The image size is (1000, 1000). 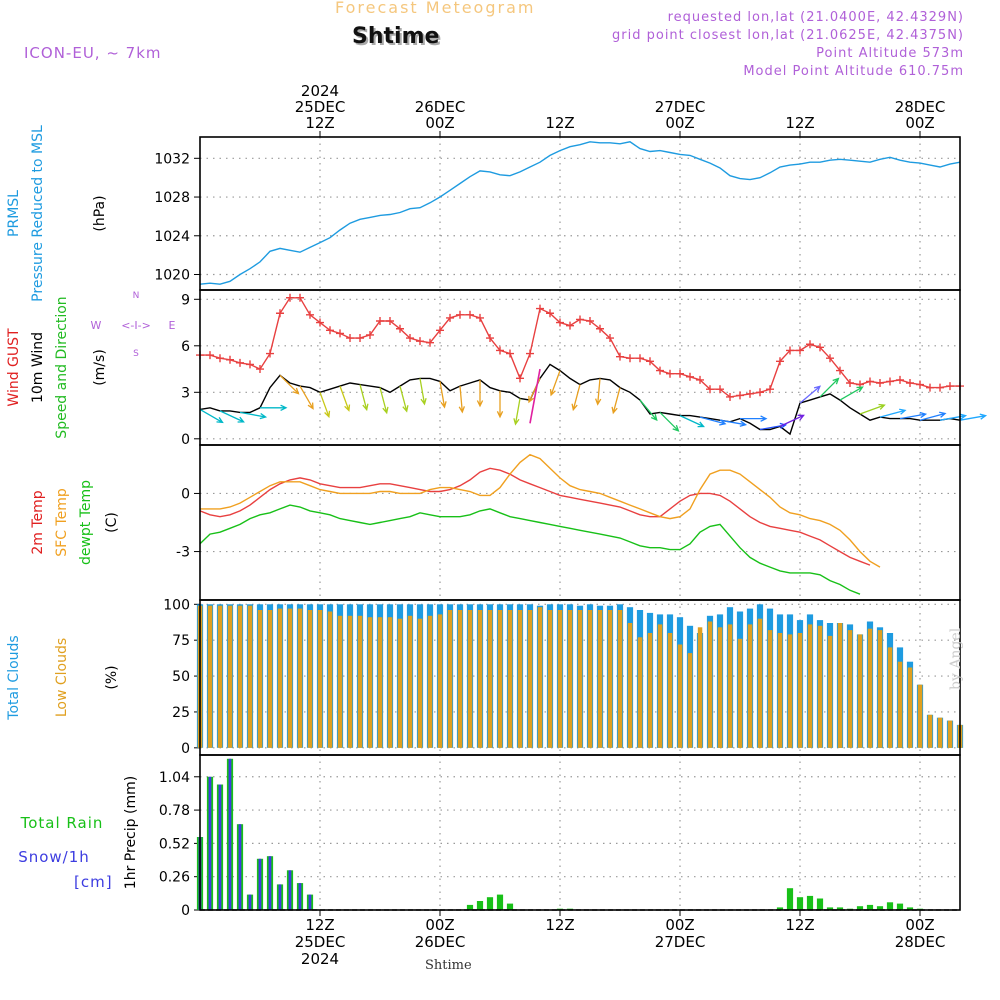 What do you see at coordinates (136, 325) in the screenshot?
I see `compass-arrow: <-I->` at bounding box center [136, 325].